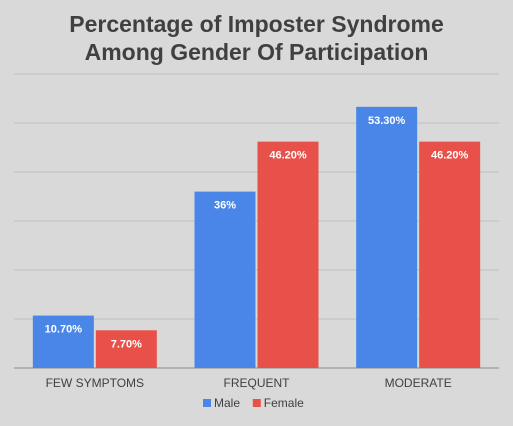  Describe the element at coordinates (284, 403) in the screenshot. I see `legend-label: Female` at that location.